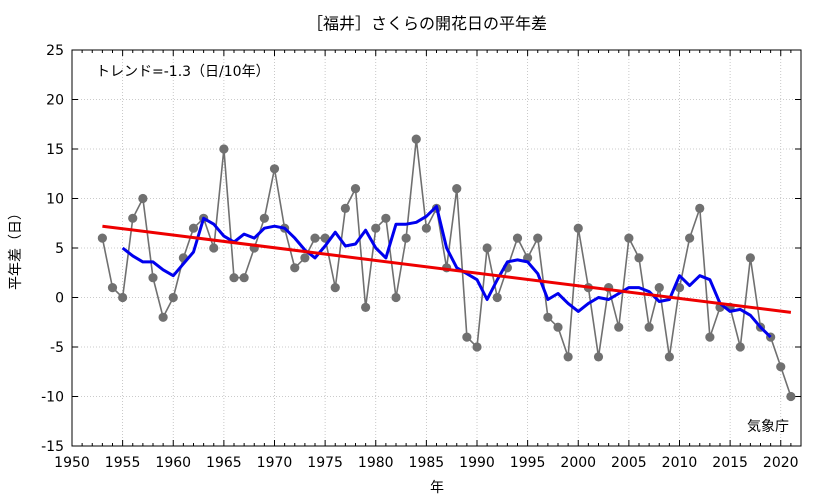 This screenshot has width=833, height=498. What do you see at coordinates (781, 463) in the screenshot?
I see `x-tick-label: 2020` at bounding box center [781, 463].